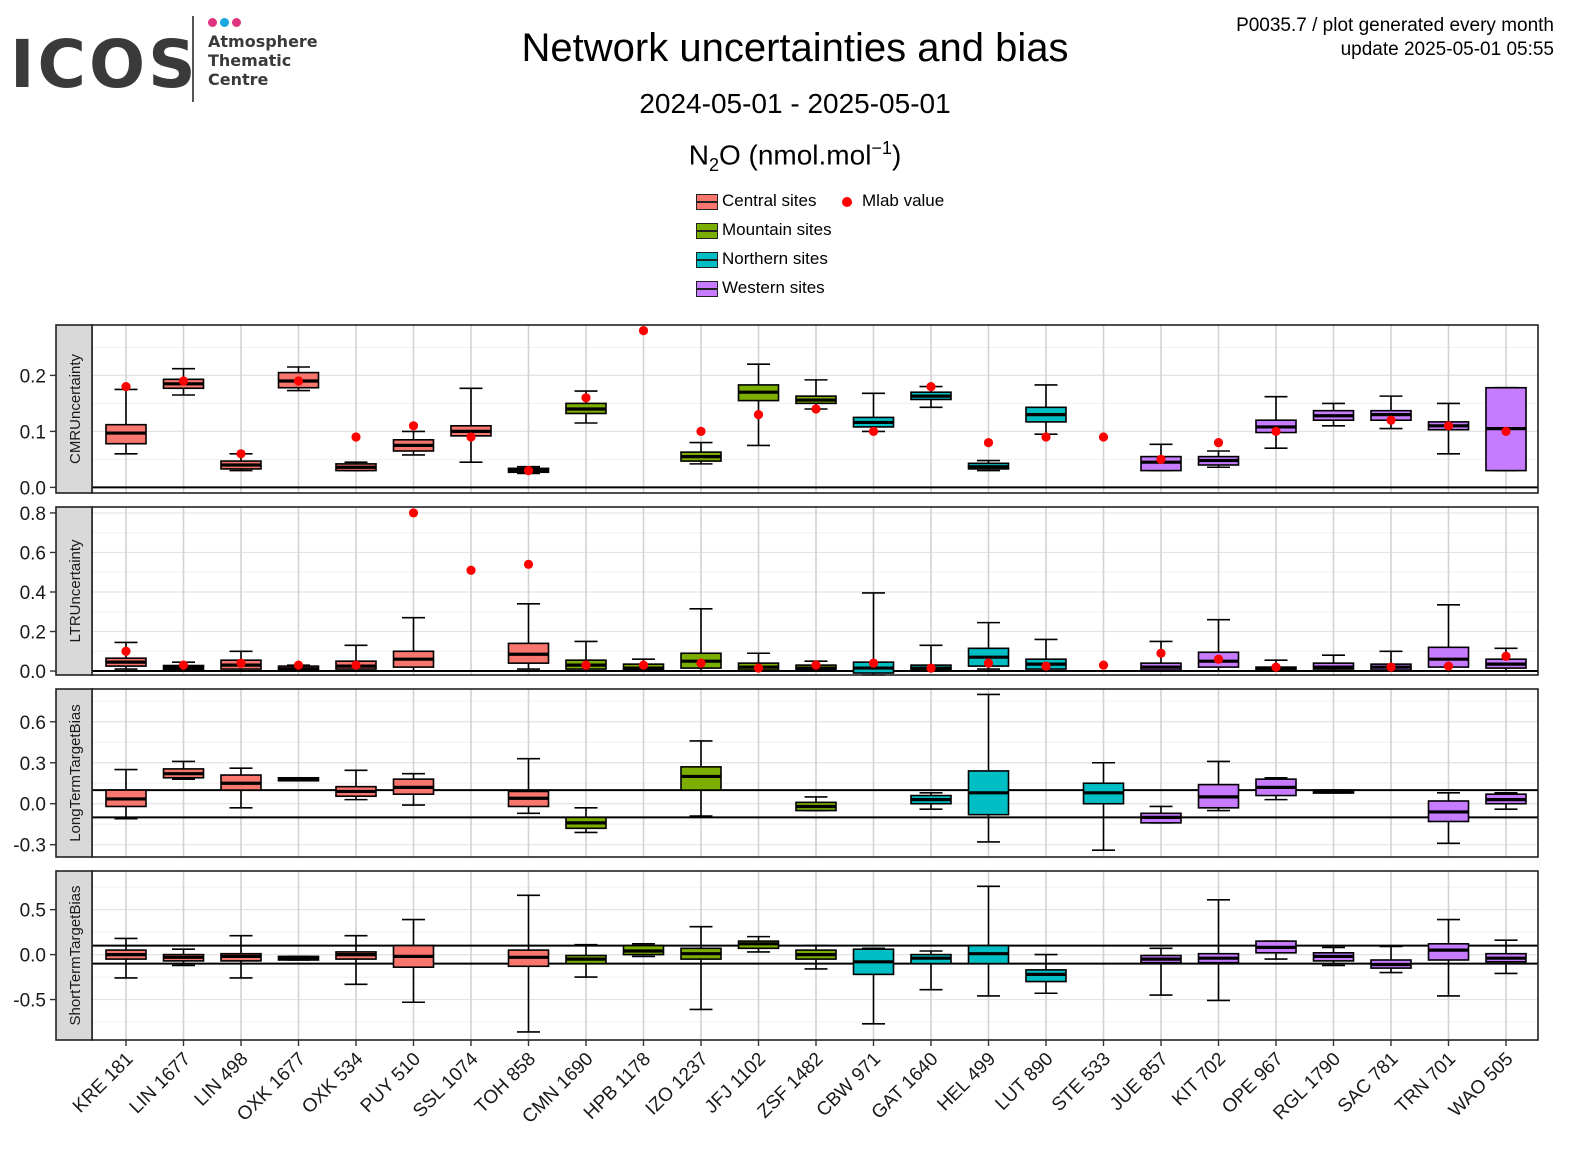 This screenshot has height=1170, width=1590. Describe the element at coordinates (762, 259) in the screenshot. I see `legend-entry-northern: Northern sites` at that location.